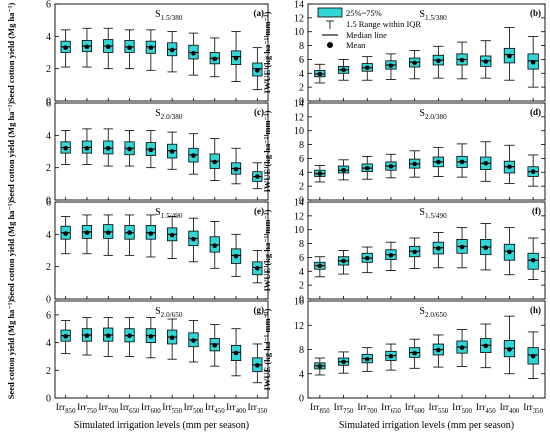 This screenshot has height=433, width=550. Describe the element at coordinates (259, 112) in the screenshot. I see `panel-label: (c)` at that location.